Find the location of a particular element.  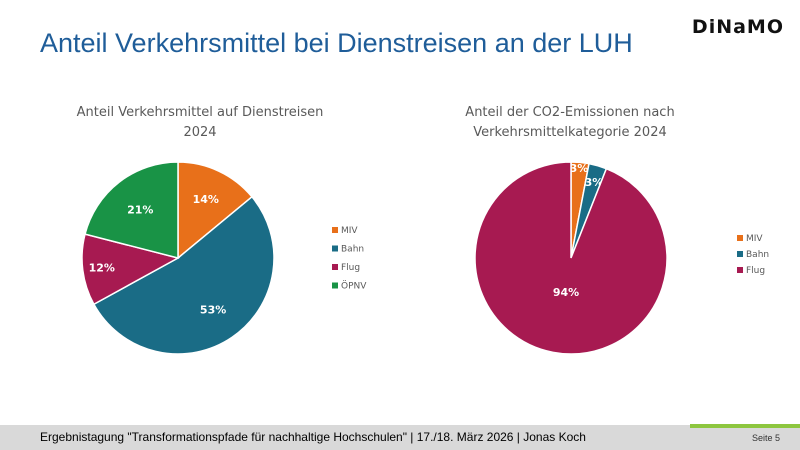

chart2-label-miv: 3% is located at coordinates (579, 168).